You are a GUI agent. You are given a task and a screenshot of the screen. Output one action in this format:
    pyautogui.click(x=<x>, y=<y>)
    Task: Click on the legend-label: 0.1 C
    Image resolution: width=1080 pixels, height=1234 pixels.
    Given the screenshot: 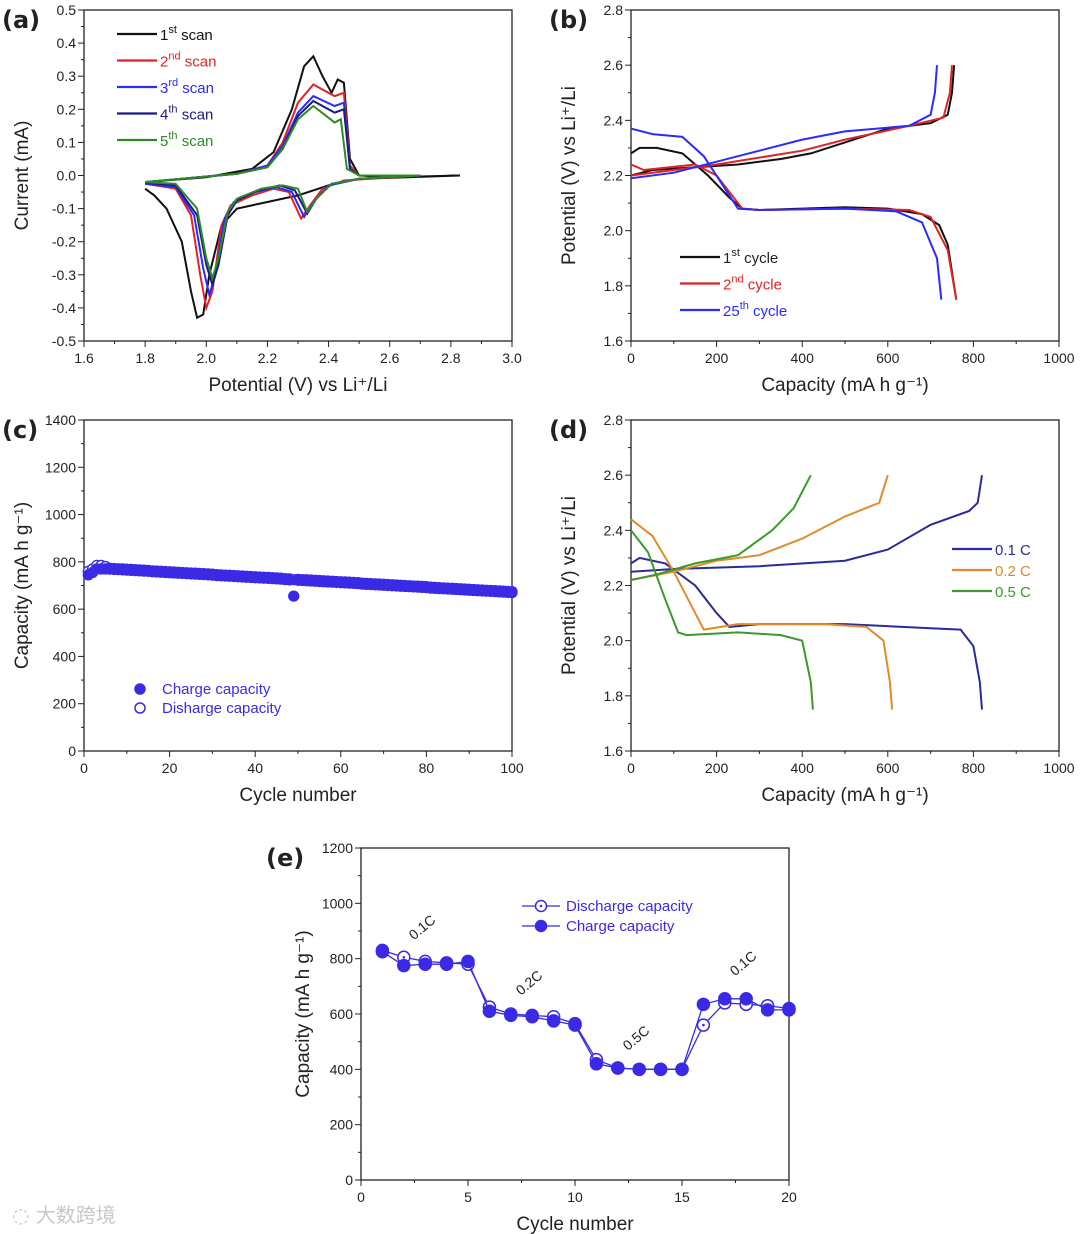 What is the action you would take?
    pyautogui.click(x=1013, y=550)
    